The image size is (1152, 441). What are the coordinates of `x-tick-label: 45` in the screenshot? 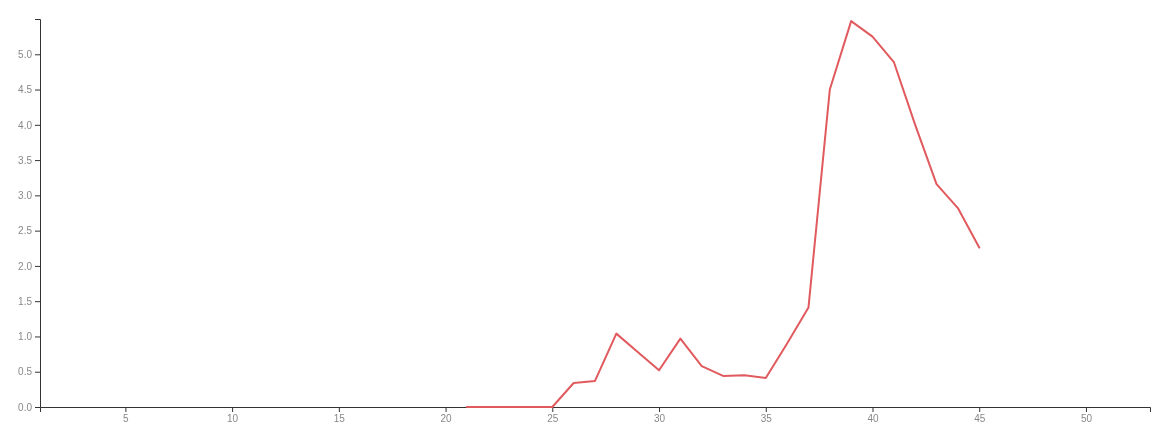 It's located at (980, 419).